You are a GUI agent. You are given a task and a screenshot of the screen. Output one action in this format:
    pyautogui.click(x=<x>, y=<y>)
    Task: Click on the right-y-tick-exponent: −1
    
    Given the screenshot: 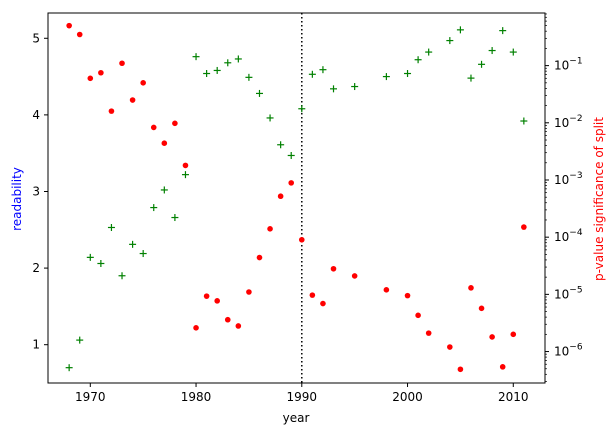 What is the action you would take?
    pyautogui.click(x=575, y=62)
    